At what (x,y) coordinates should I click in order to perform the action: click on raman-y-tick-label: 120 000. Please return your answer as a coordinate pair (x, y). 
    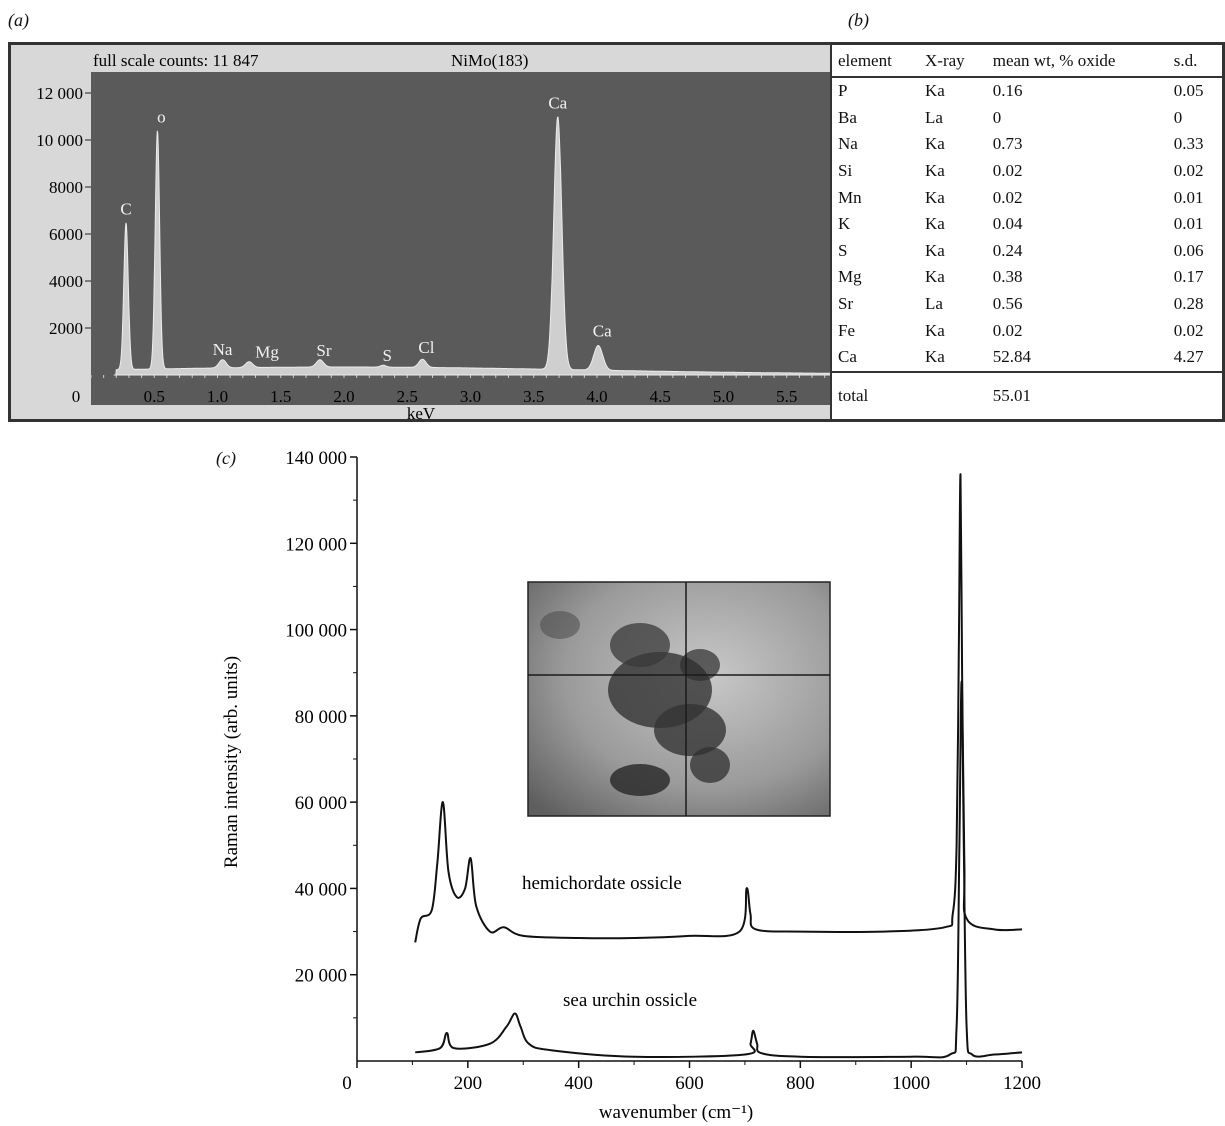
    Looking at the image, I should click on (316, 544).